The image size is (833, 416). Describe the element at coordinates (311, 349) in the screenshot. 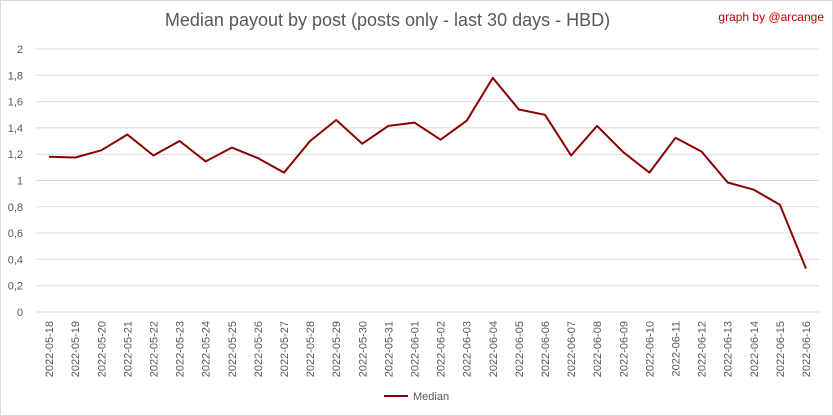

I see `x-tick-label: 2022-05-28` at that location.